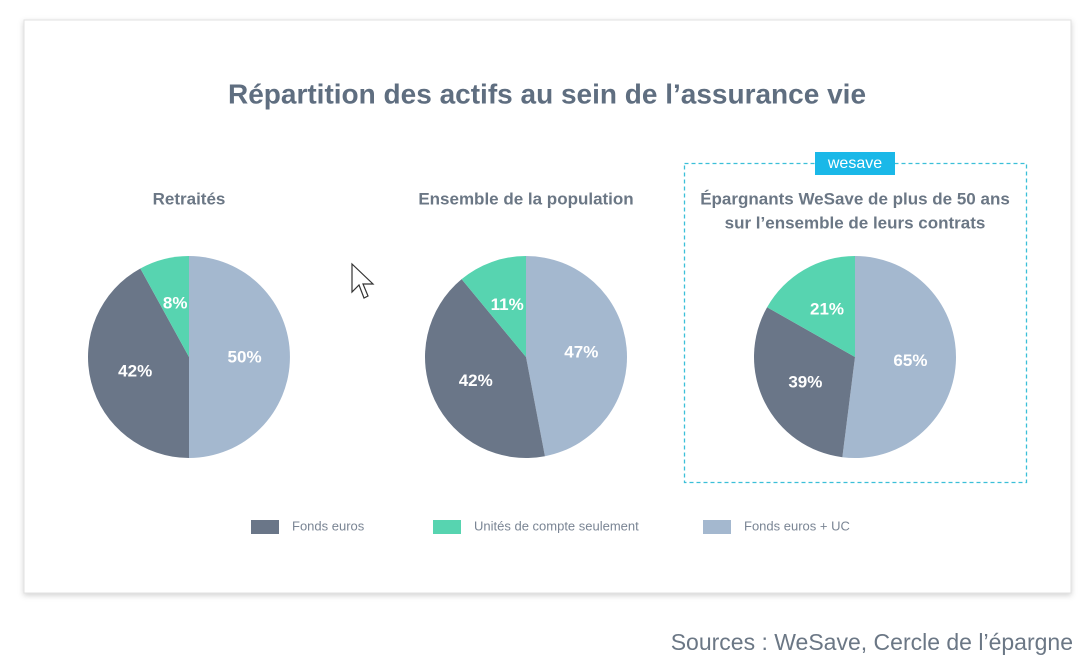 Image resolution: width=1092 pixels, height=672 pixels. Describe the element at coordinates (581, 351) in the screenshot. I see `slice-label: 47%` at that location.